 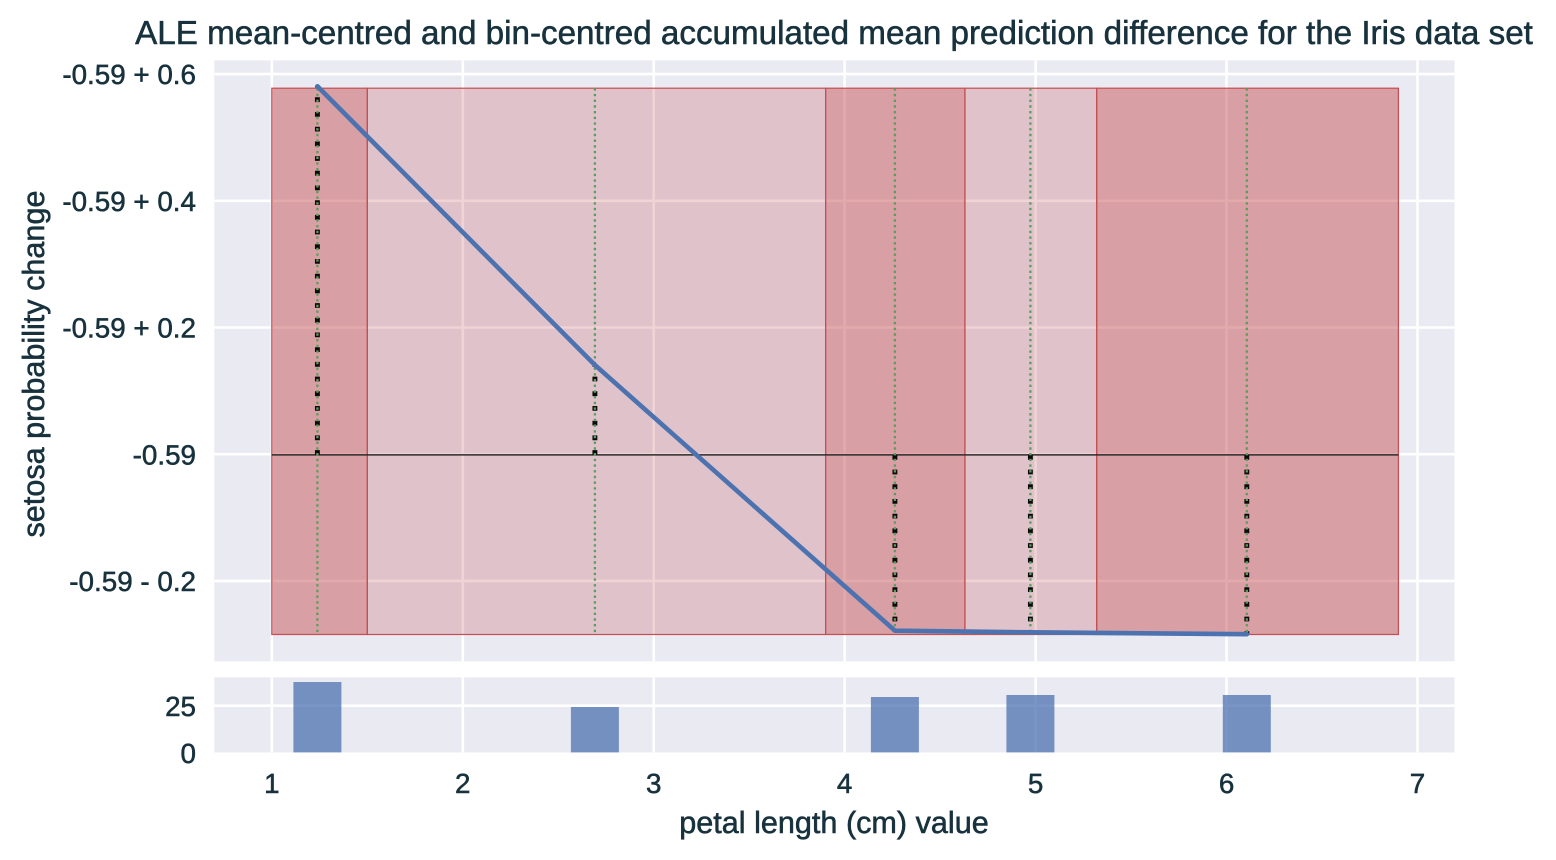 What do you see at coordinates (129, 201) in the screenshot?
I see `svg-text: -0.59 + 0.4` at bounding box center [129, 201].